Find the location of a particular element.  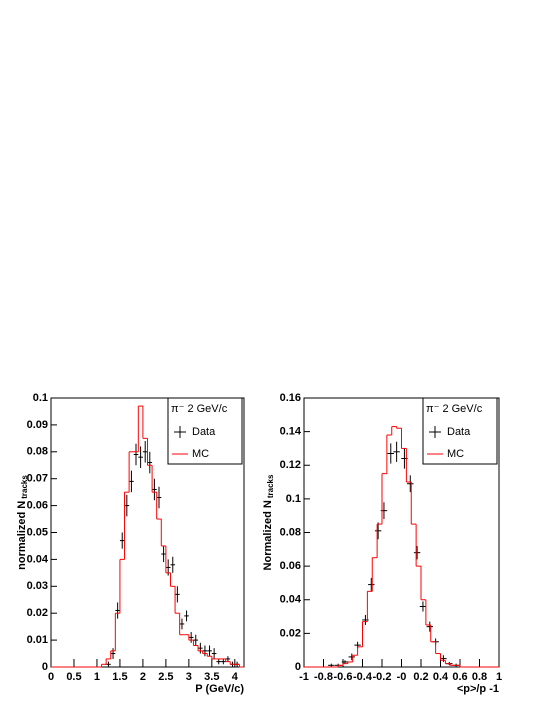

y-tick-label: 0.12 is located at coordinates (290, 465).